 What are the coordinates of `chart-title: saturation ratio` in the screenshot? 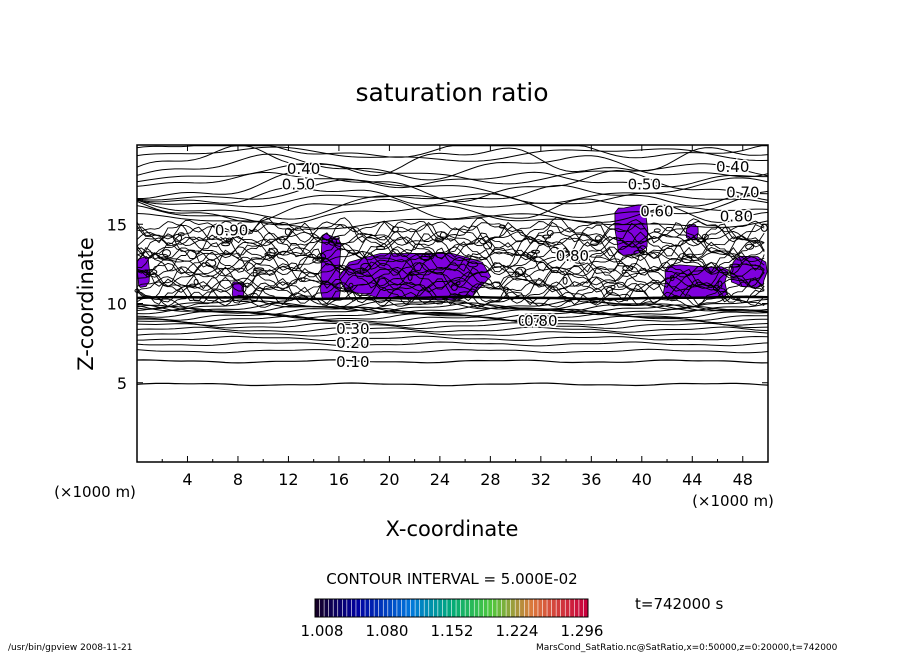 It's located at (451, 92).